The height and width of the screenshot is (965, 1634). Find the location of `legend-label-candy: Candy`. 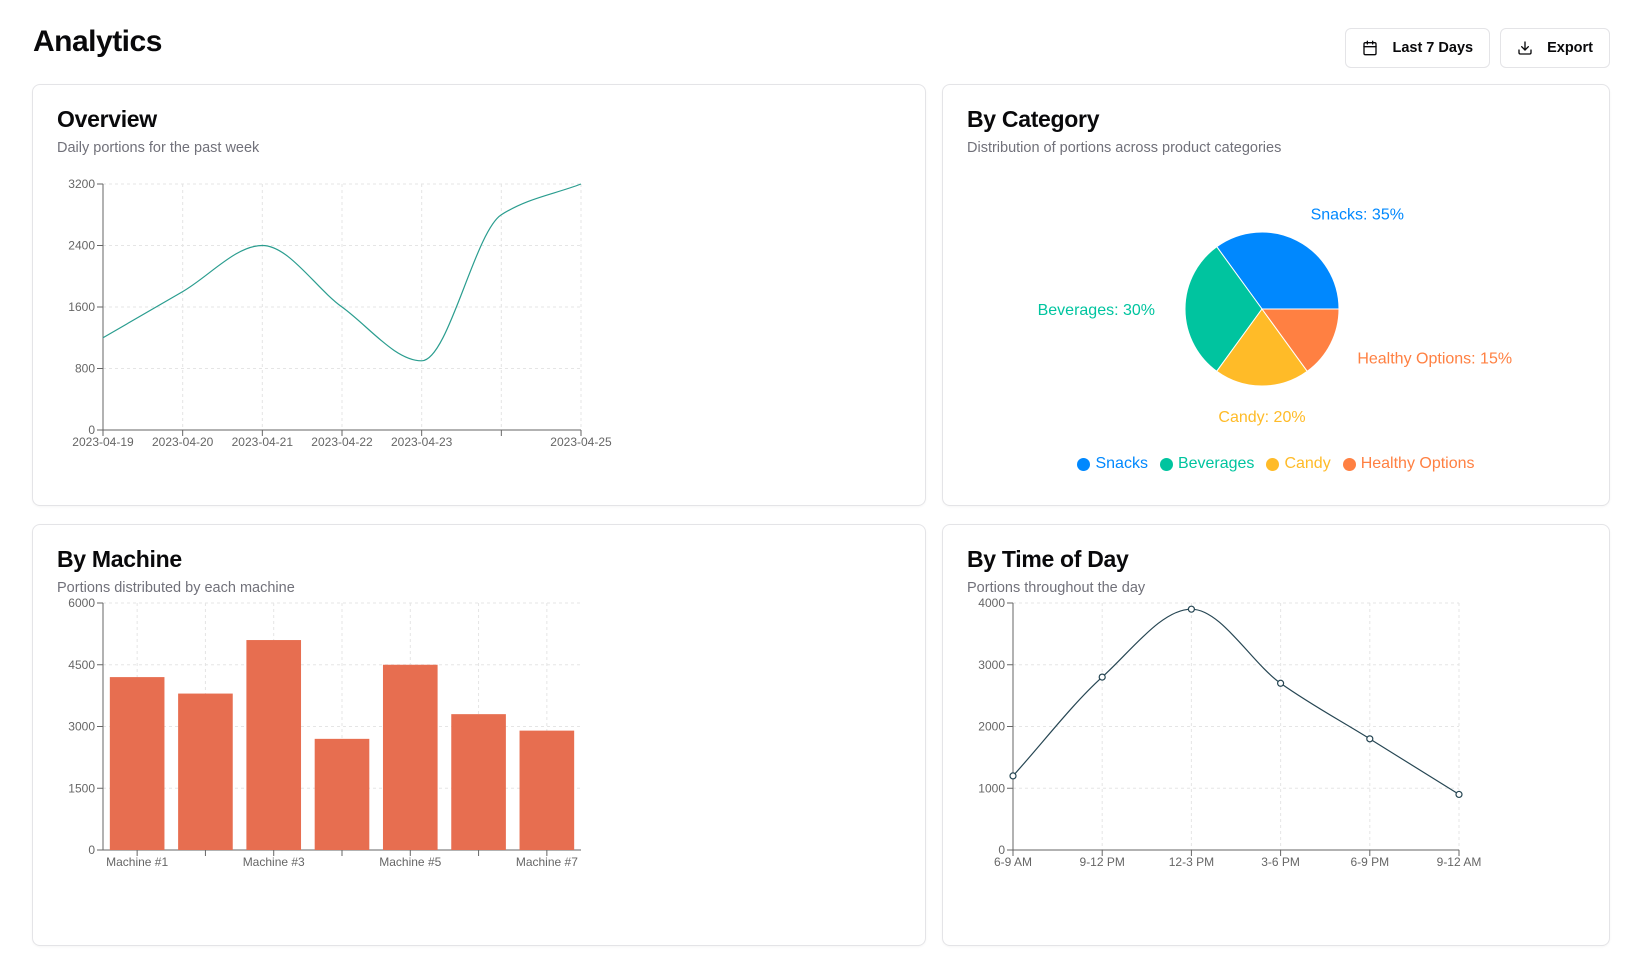

legend-label-candy: Candy is located at coordinates (1307, 463).